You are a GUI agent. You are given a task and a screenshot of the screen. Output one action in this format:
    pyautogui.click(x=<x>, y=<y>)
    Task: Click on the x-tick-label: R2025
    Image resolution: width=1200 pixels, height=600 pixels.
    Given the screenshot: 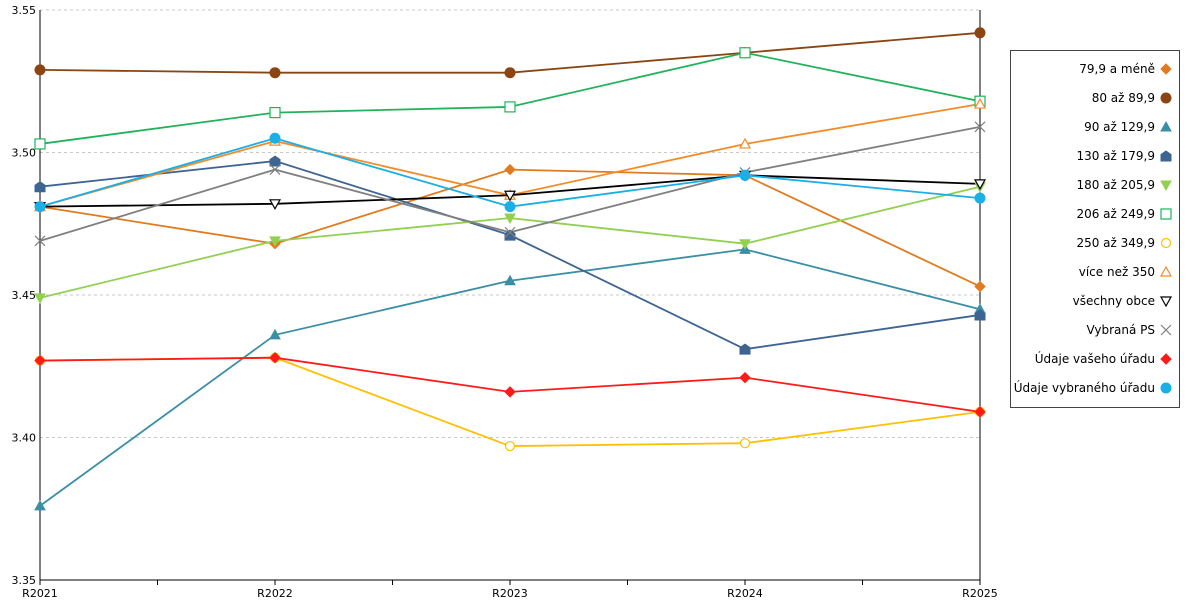 What is the action you would take?
    pyautogui.click(x=980, y=593)
    